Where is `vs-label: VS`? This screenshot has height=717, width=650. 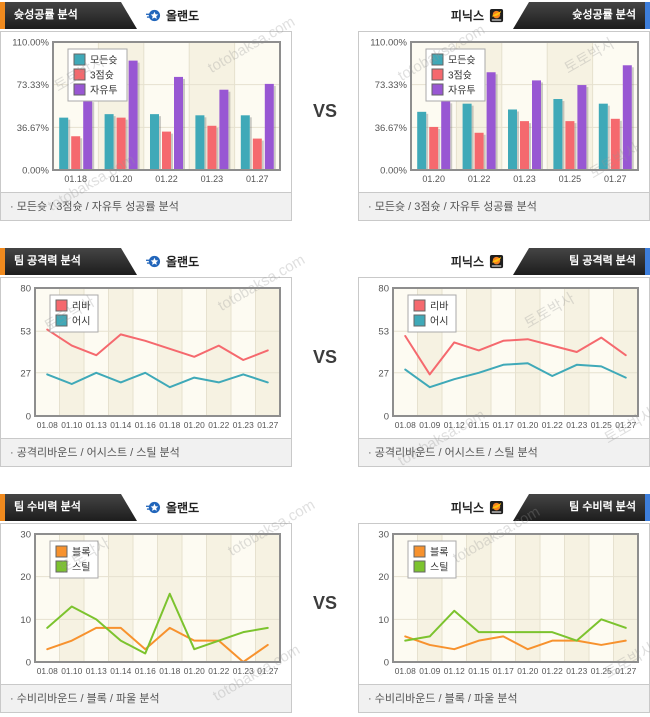 vs-label: VS is located at coordinates (324, 111).